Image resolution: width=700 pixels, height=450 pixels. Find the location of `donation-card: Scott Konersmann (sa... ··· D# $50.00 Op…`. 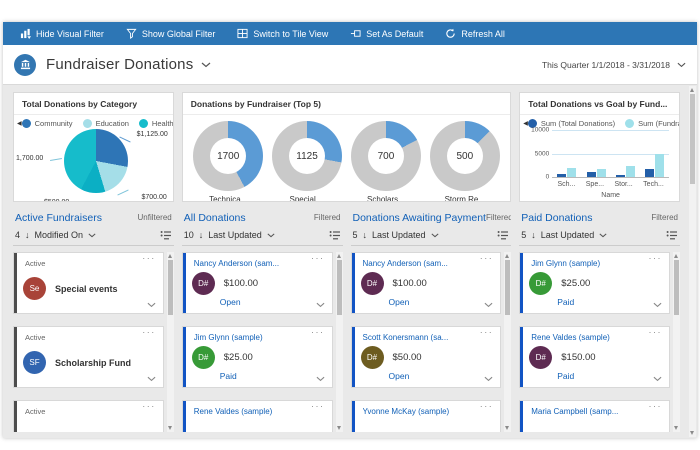

donation-card: Scott Konersmann (sa... ··· D# $50.00 Op… is located at coordinates (426, 357).